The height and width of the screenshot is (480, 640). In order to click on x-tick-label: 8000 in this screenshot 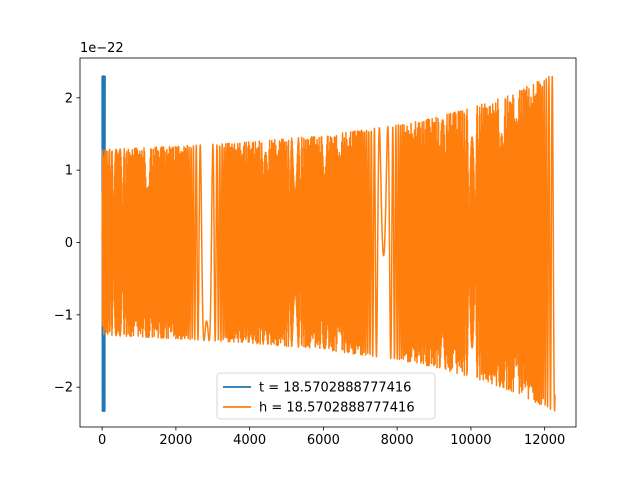, I will do `click(397, 440)`.